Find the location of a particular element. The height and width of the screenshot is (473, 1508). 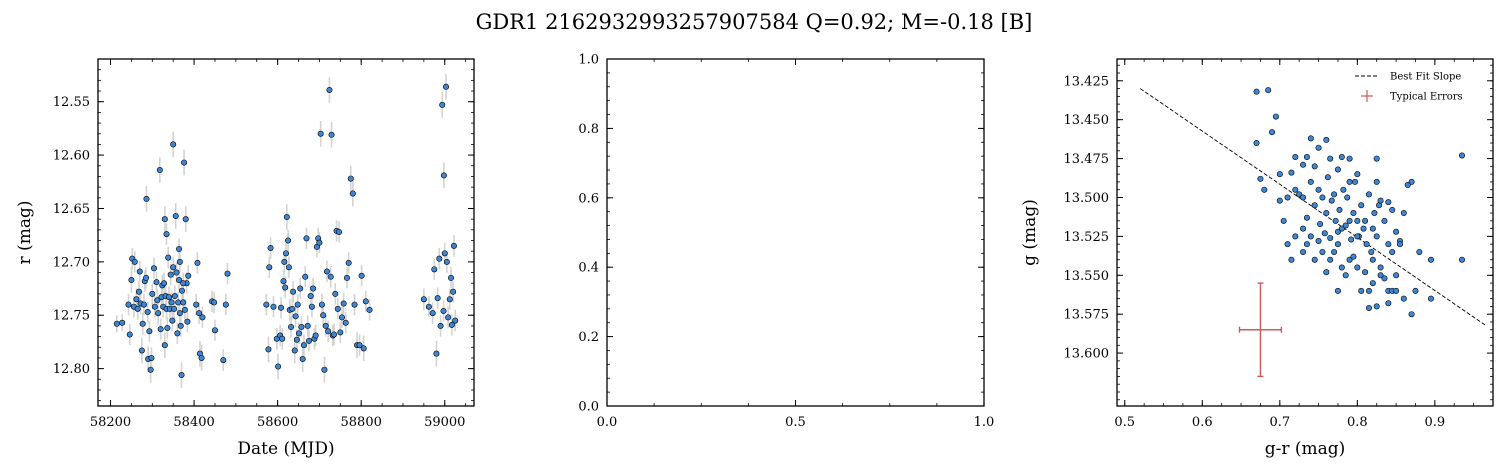

x-tick-label: 0.0 is located at coordinates (607, 422).